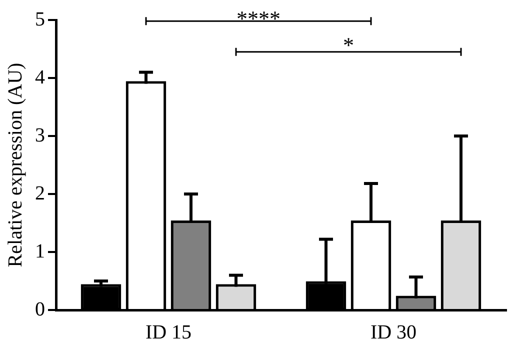  I want to click on y-axis-title: Relative expression (AU), so click(15, 165).